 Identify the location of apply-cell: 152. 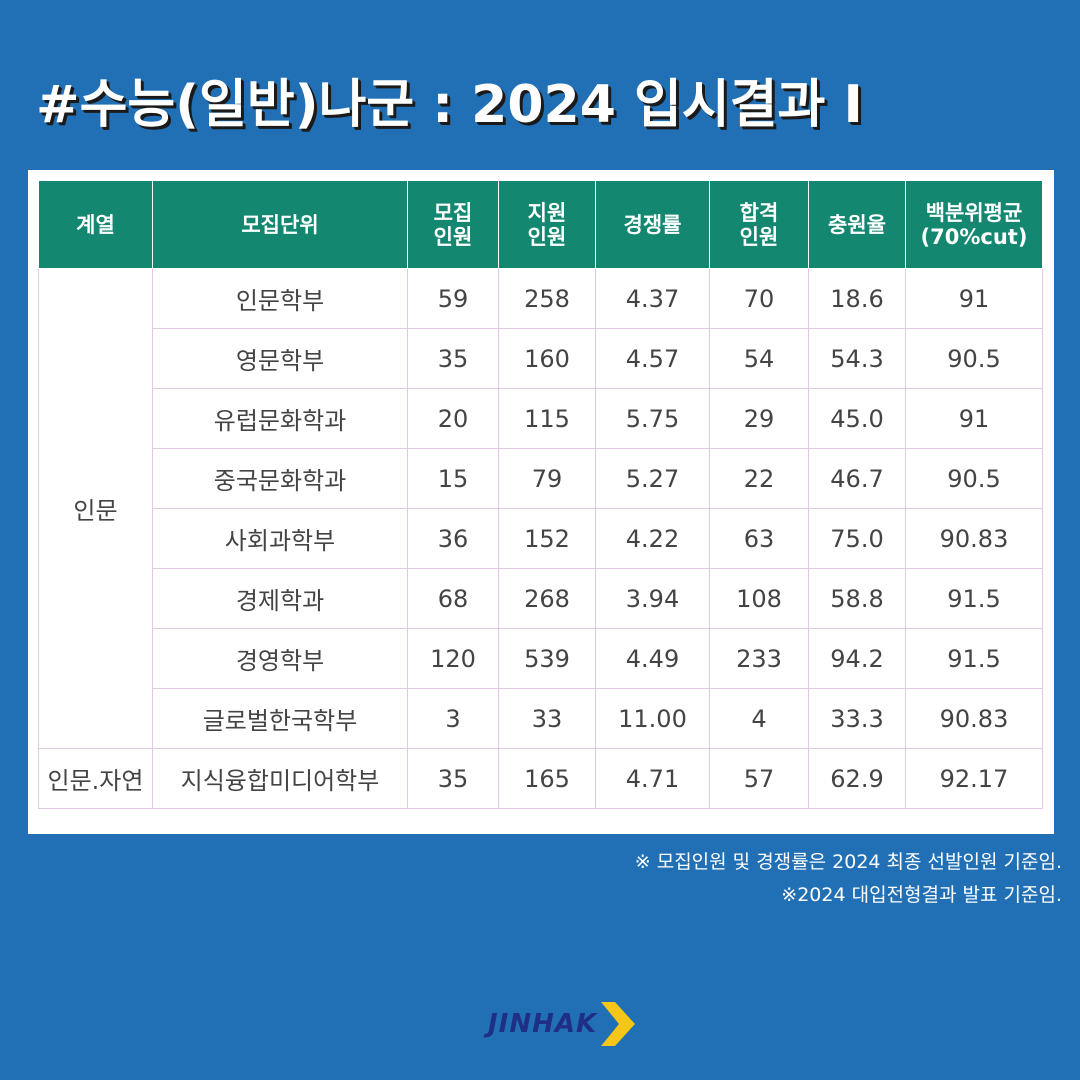
(547, 538).